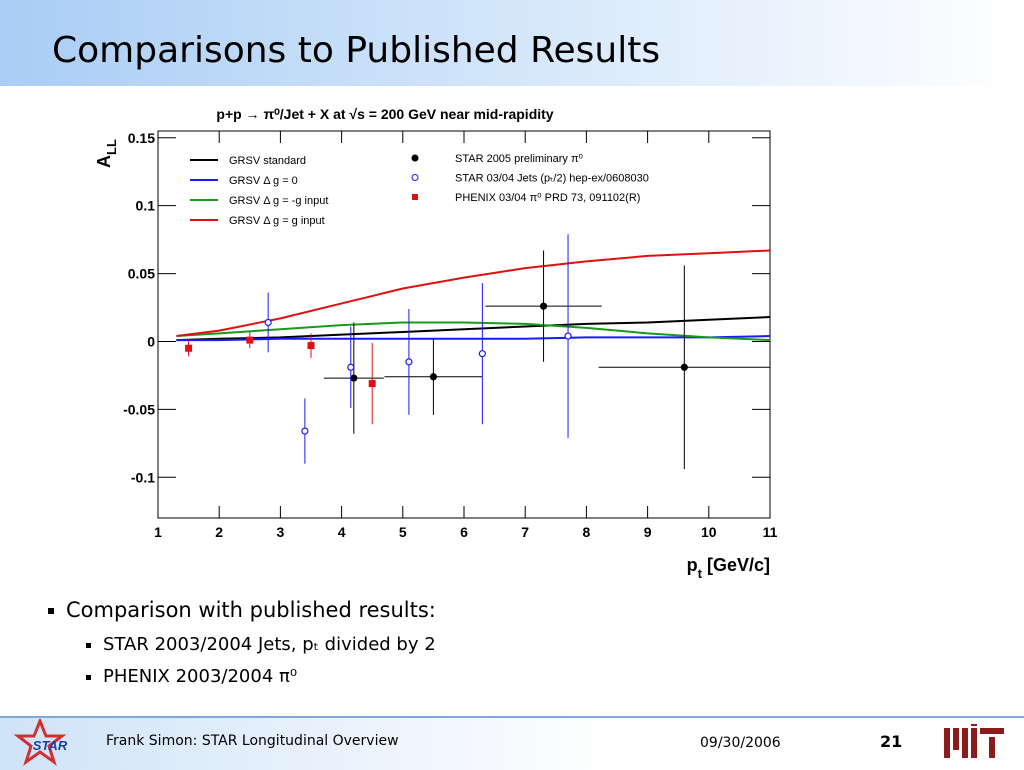  I want to click on x-axis-label: pt [GeV/c], so click(728, 568).